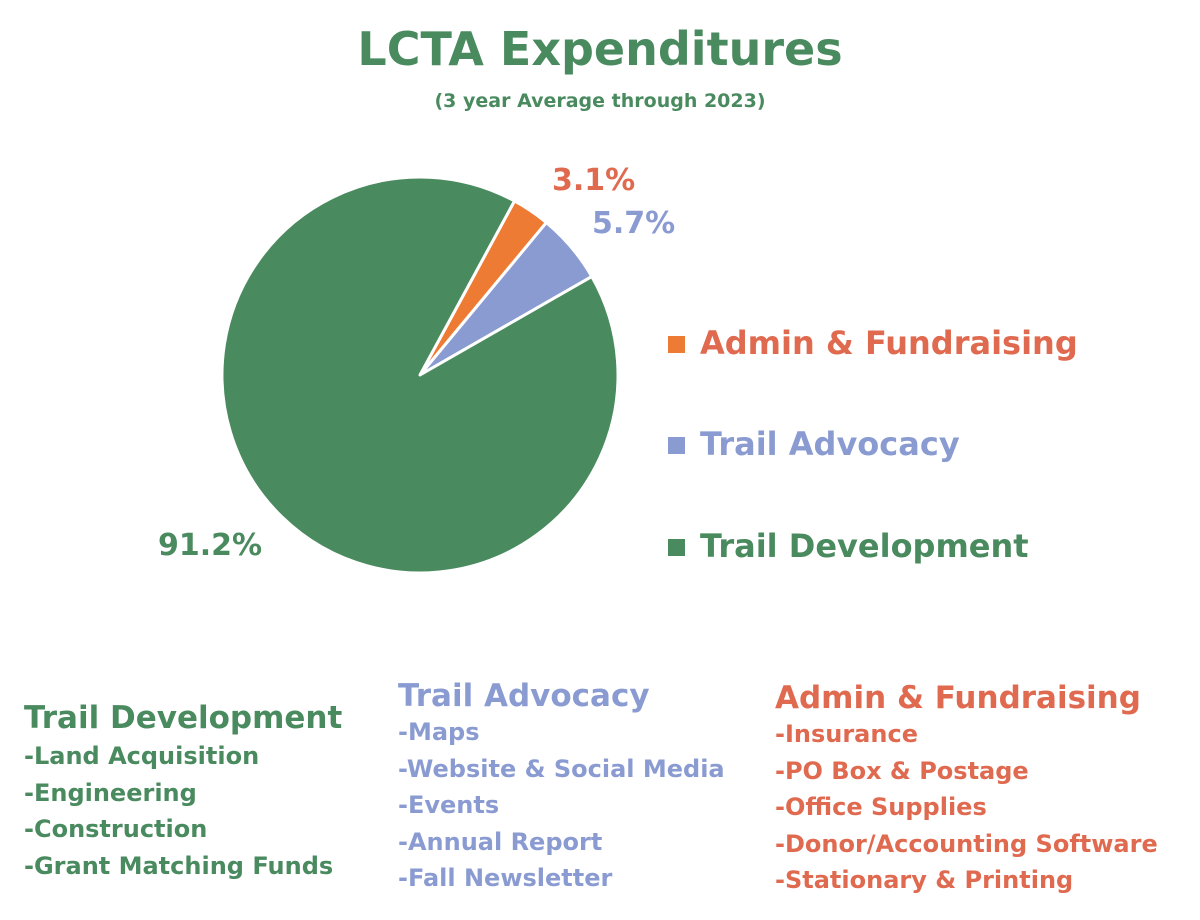 The width and height of the screenshot is (1200, 920). What do you see at coordinates (524, 696) in the screenshot?
I see `details-advocacy-title: Trail Advocacy` at bounding box center [524, 696].